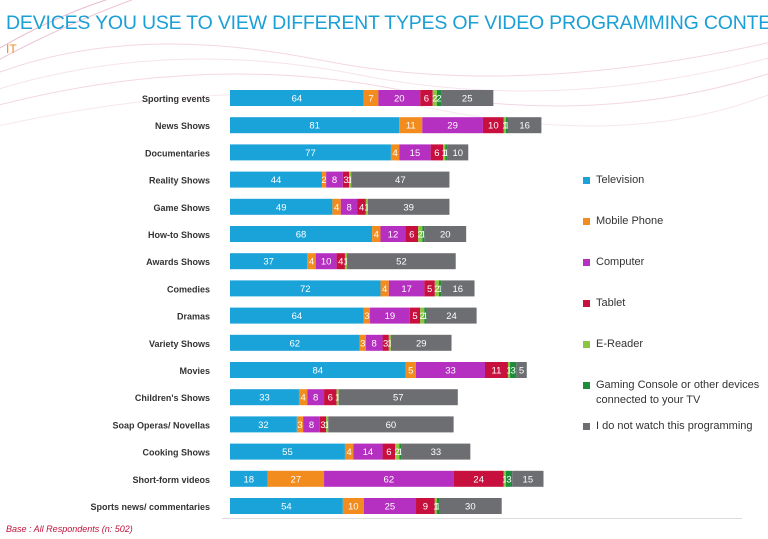  I want to click on data-label: 6, so click(411, 235).